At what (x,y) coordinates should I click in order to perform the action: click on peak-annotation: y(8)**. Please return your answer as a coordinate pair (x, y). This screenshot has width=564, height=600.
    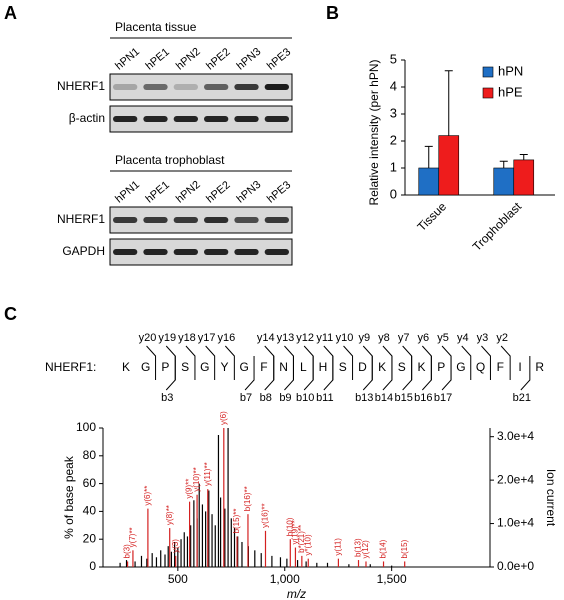
    Looking at the image, I should click on (169, 515).